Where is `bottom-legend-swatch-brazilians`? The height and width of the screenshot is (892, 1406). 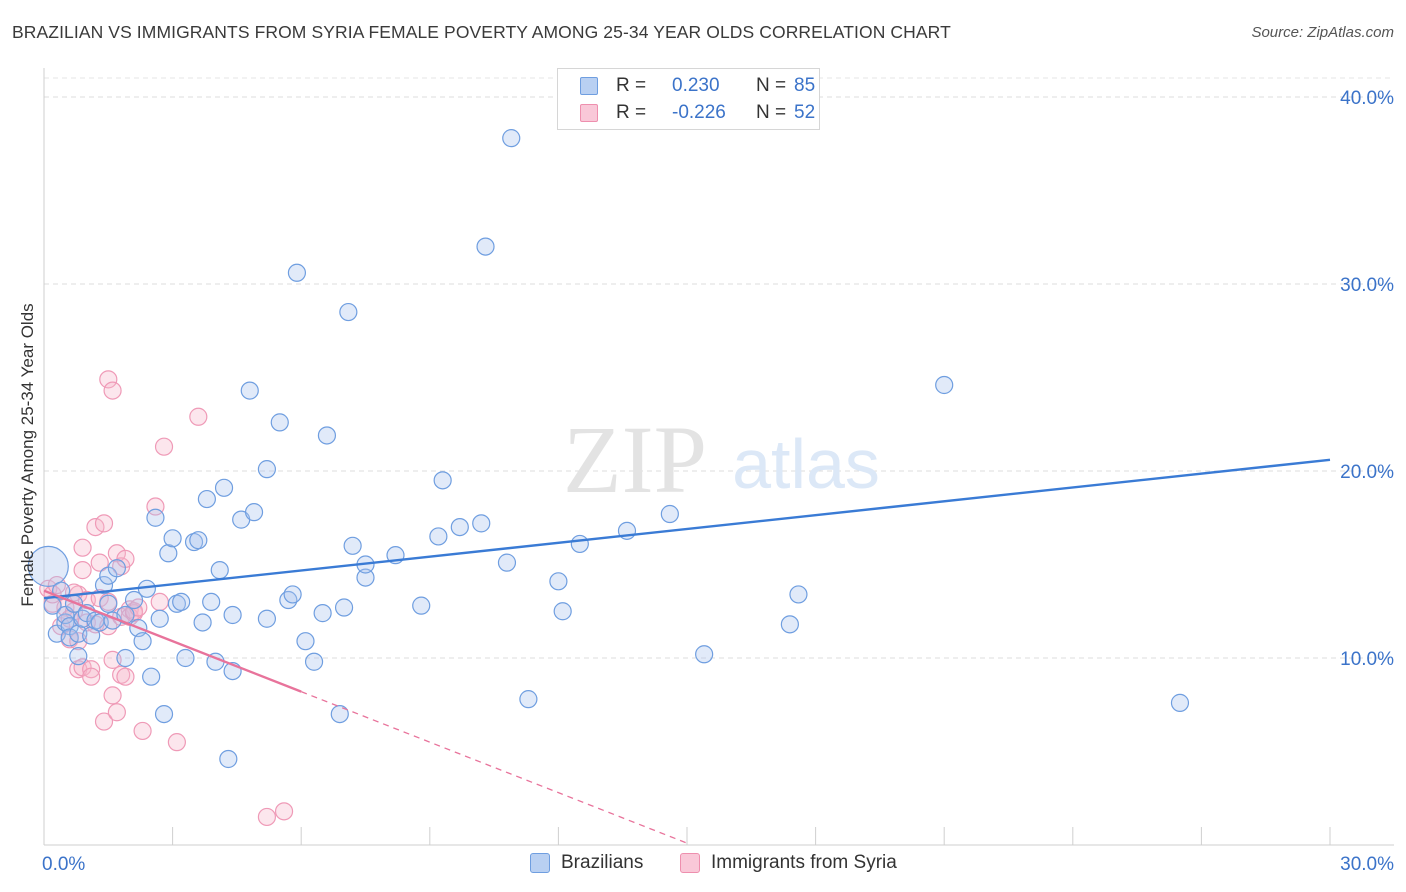 bottom-legend-swatch-brazilians is located at coordinates (540, 863).